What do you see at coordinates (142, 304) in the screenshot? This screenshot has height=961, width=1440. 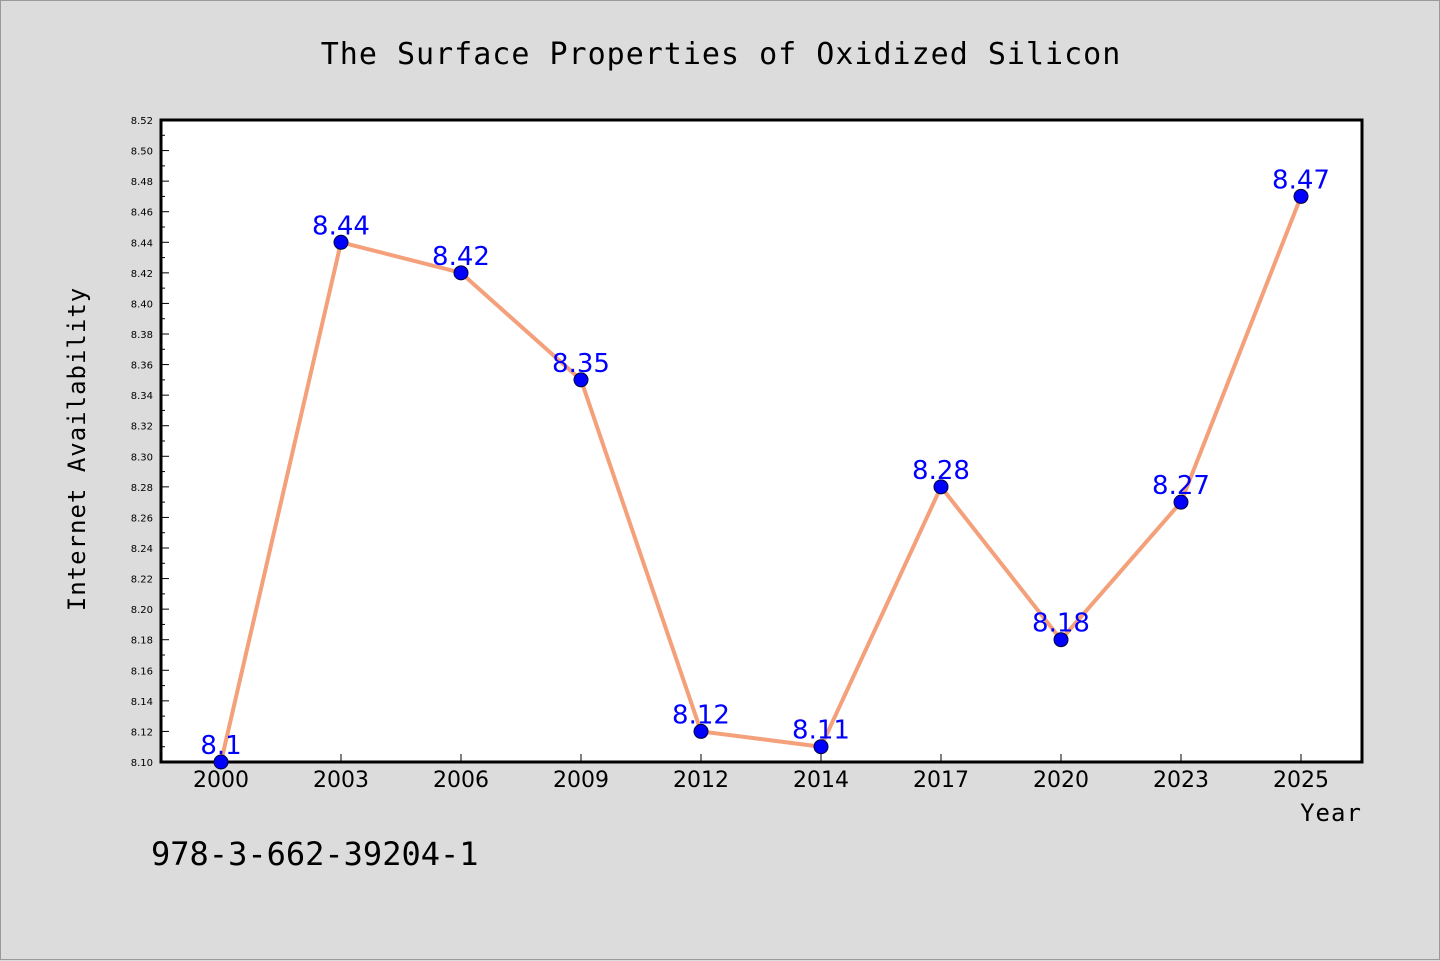 I see `y-tick-label: 8.40` at bounding box center [142, 304].